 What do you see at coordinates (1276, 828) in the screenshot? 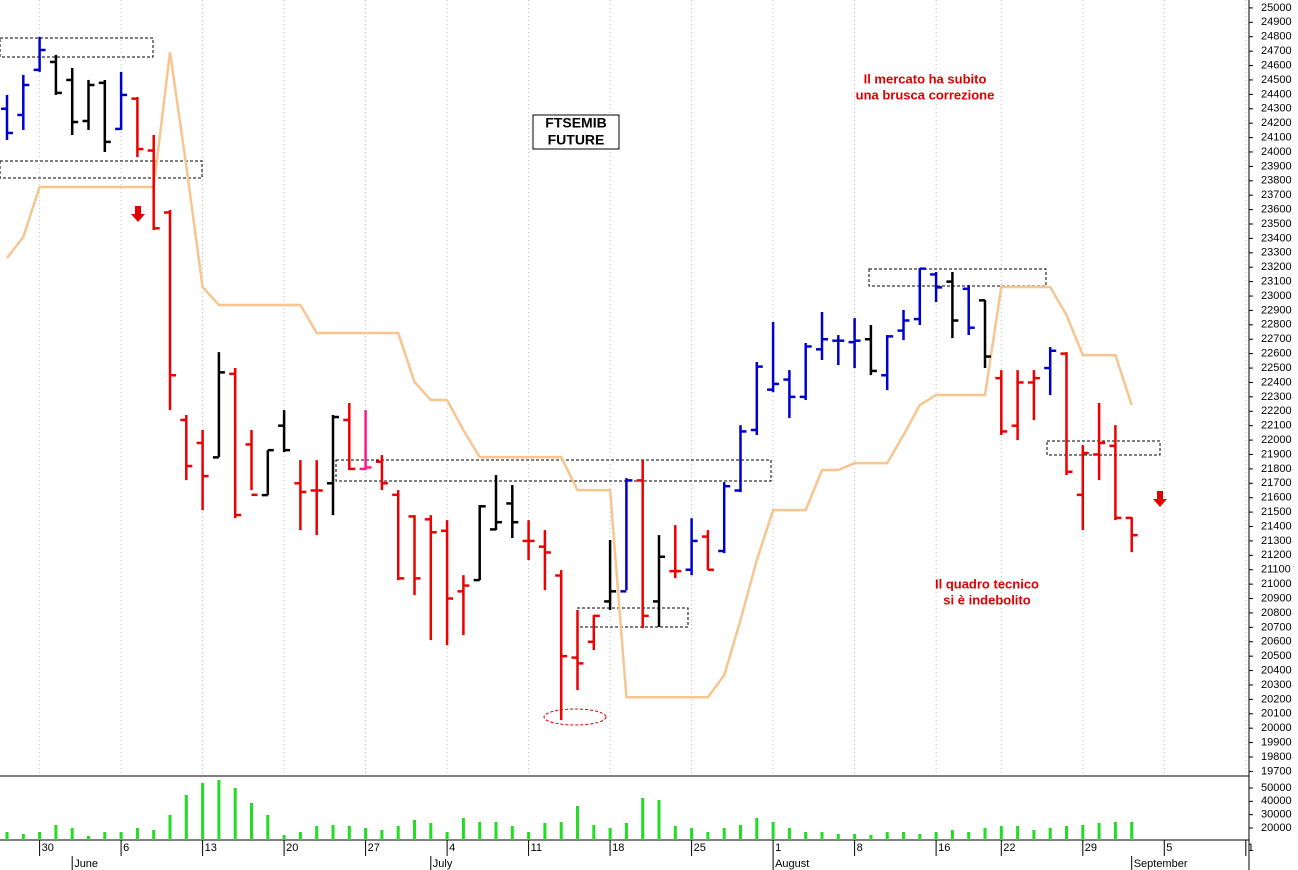
I see `volume-tick-label: 20000` at bounding box center [1276, 828].